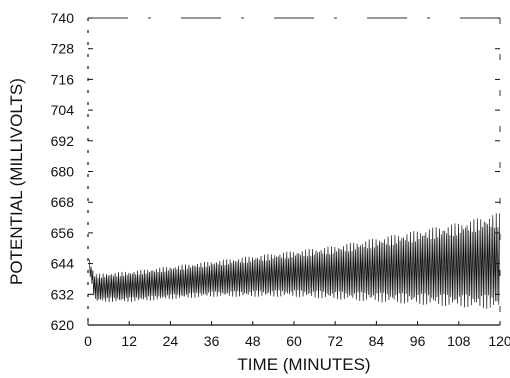 Image resolution: width=510 pixels, height=378 pixels. What do you see at coordinates (212, 341) in the screenshot?
I see `x-tick-label: 36` at bounding box center [212, 341].